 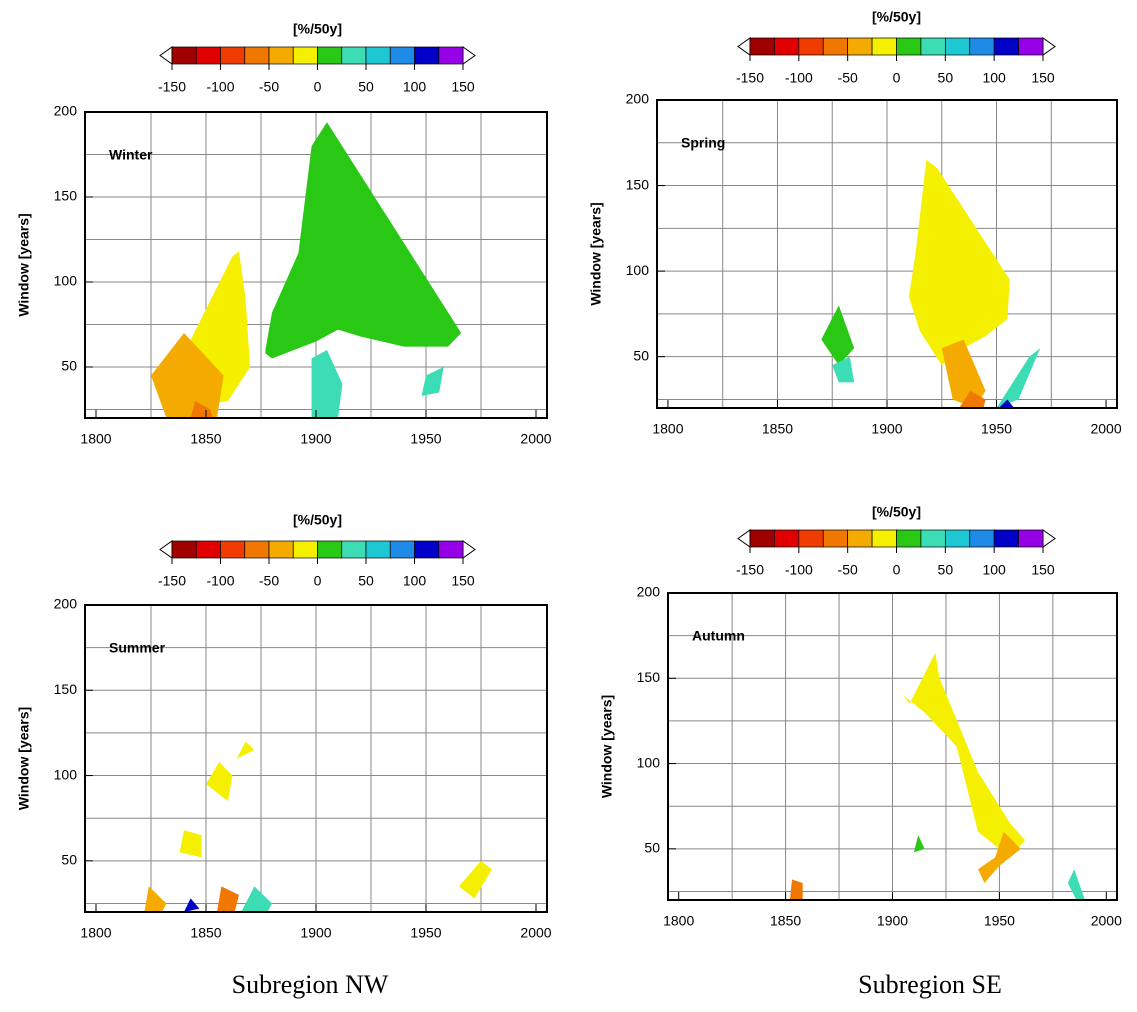 I want to click on panel-label: Autumn, so click(x=718, y=636).